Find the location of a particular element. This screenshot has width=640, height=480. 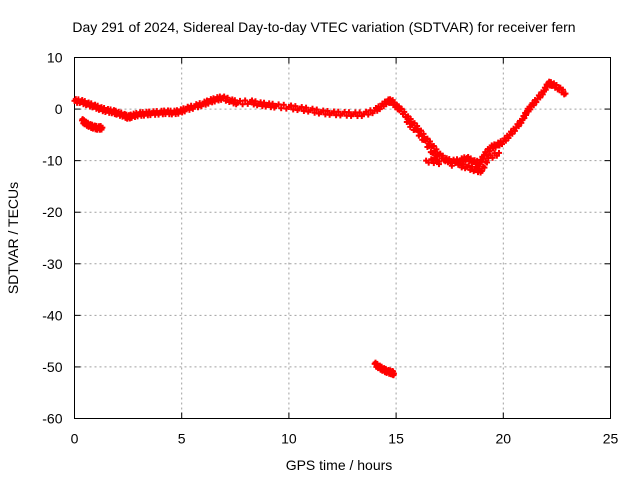

x-tick-label: 25 is located at coordinates (611, 439).